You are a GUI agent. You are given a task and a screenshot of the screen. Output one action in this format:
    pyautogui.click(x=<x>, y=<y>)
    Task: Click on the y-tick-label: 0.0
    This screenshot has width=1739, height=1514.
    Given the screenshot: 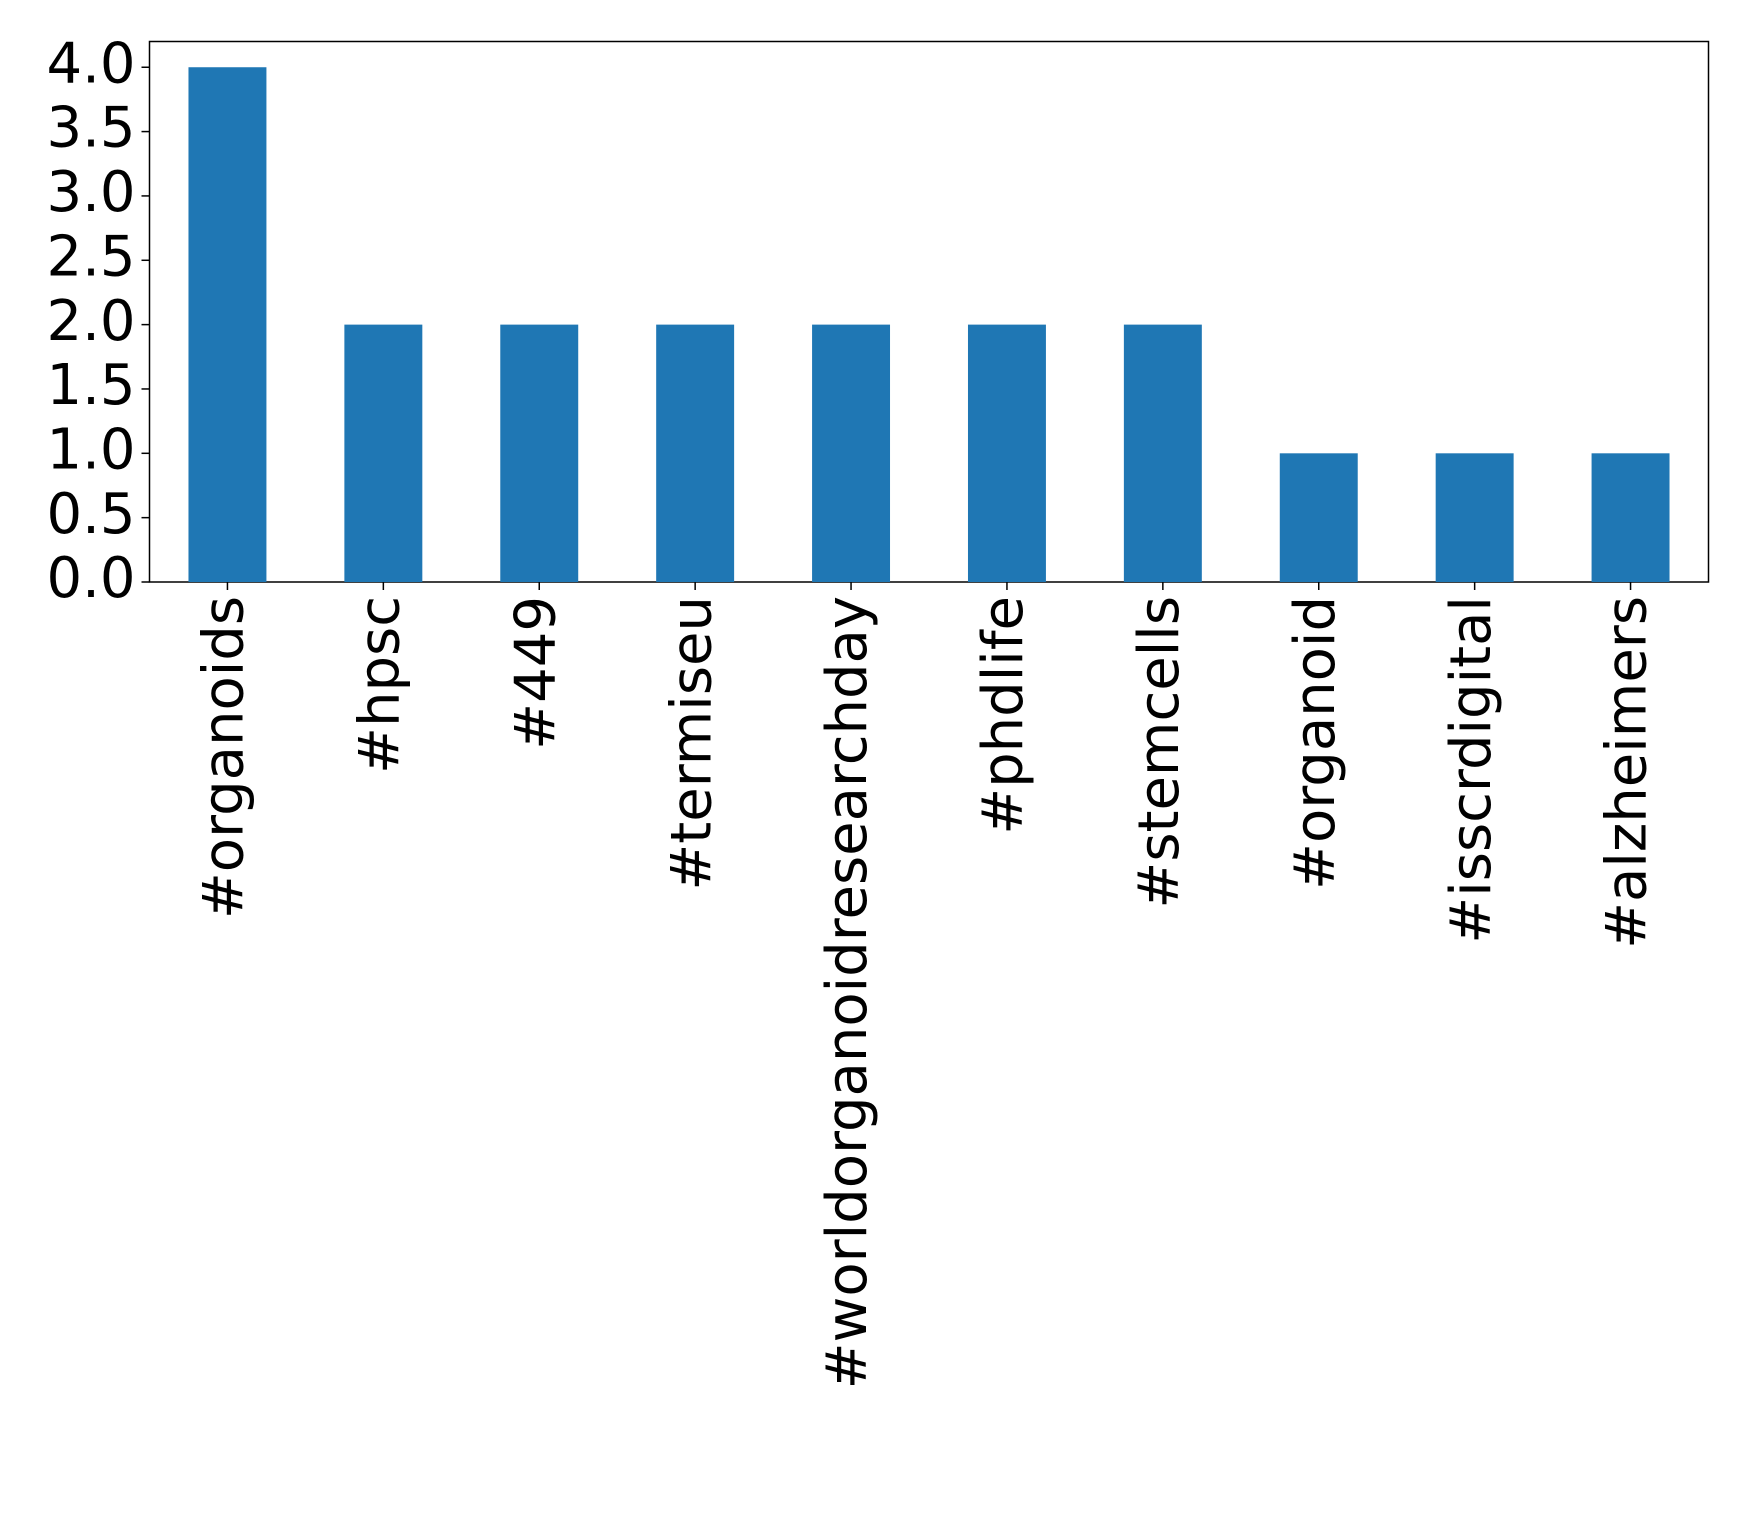 What is the action you would take?
    pyautogui.click(x=90, y=578)
    